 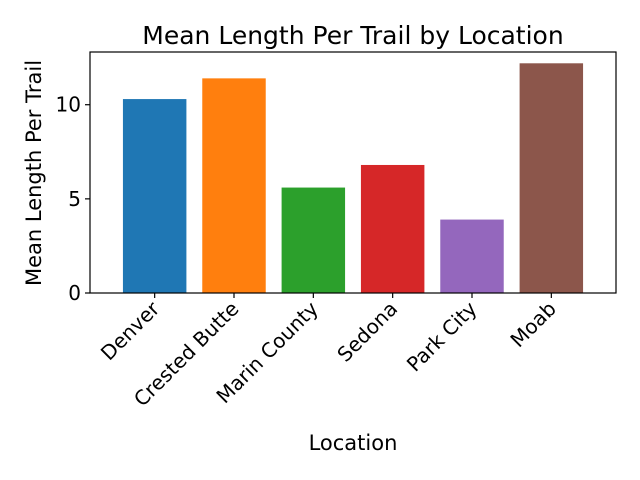 What do you see at coordinates (367, 332) in the screenshot?
I see `x-tick-label-sedona: Sedona` at bounding box center [367, 332].